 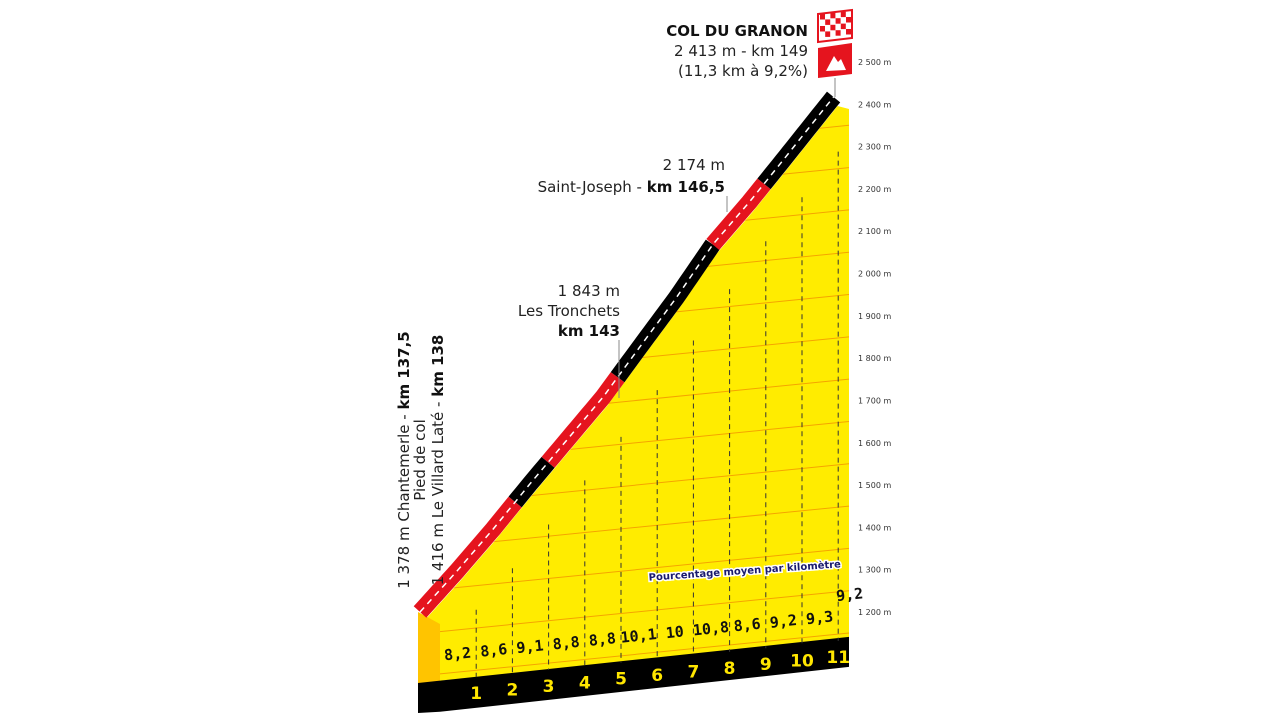 What do you see at coordinates (438, 460) in the screenshot?
I see `start-villard-late-label: 1 416 m Le Villard Laté - km 138` at bounding box center [438, 460].